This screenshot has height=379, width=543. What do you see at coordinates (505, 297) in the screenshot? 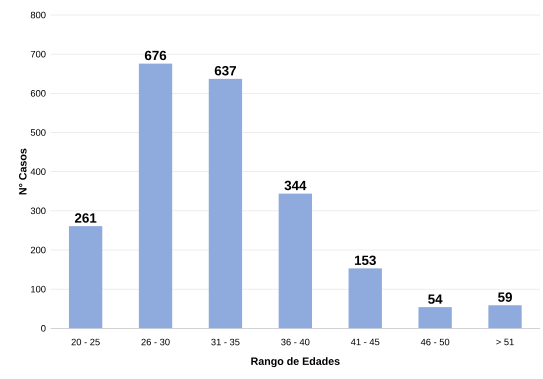
I see `data-label: 59` at bounding box center [505, 297].